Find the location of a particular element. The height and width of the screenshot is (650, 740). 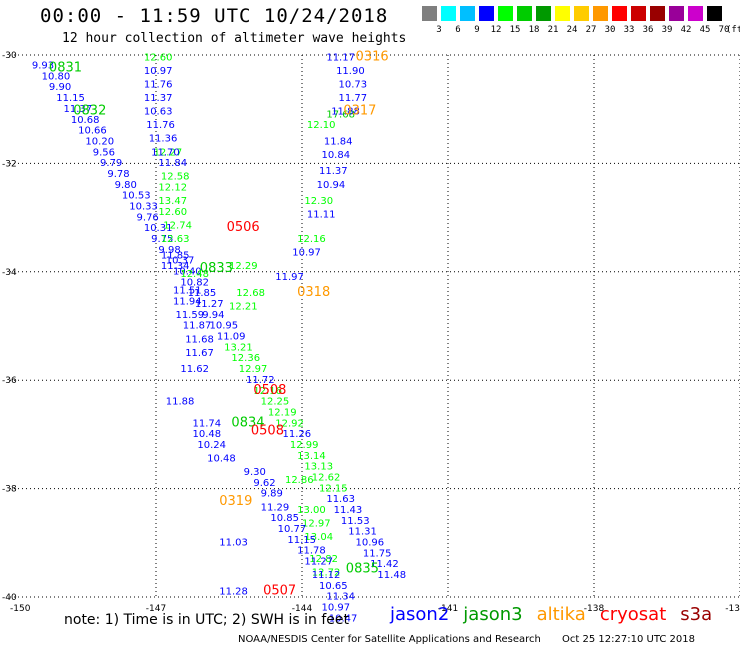

pass-label: 0508 is located at coordinates (269, 390).